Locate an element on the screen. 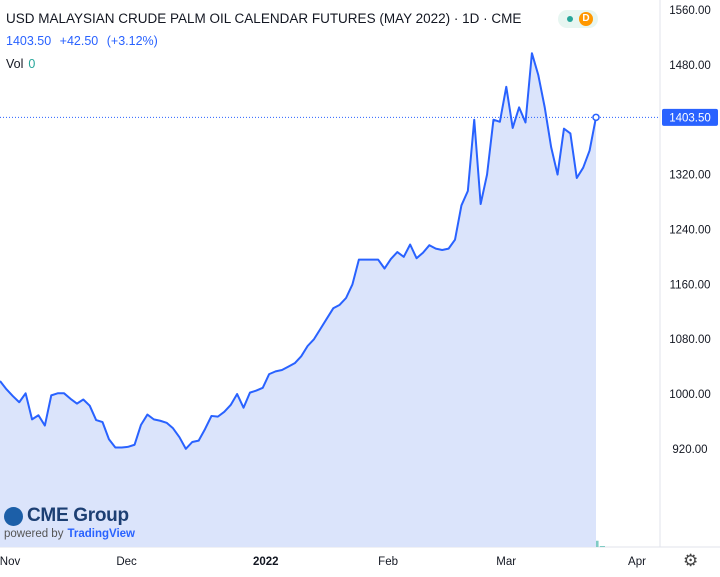 Image resolution: width=720 pixels, height=577 pixels. quote-row: 1403.50 +42.50 (+3.12%) is located at coordinates (84, 41).